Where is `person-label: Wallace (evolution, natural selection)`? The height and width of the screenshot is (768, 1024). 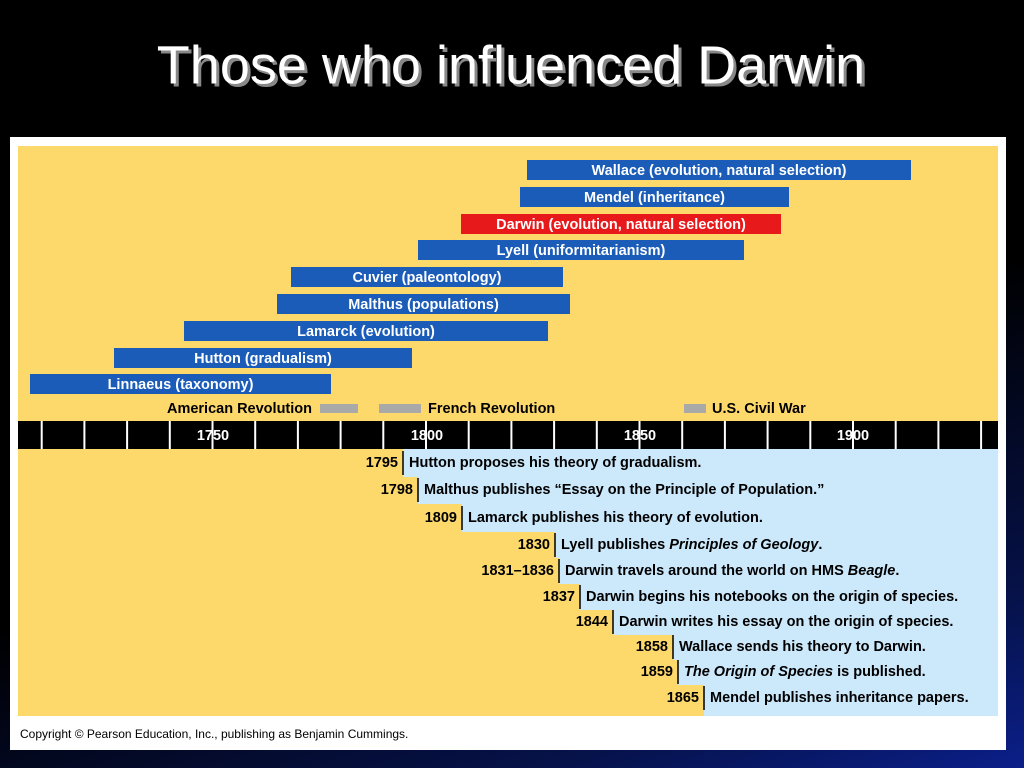
person-label: Wallace (evolution, natural selection) is located at coordinates (719, 171).